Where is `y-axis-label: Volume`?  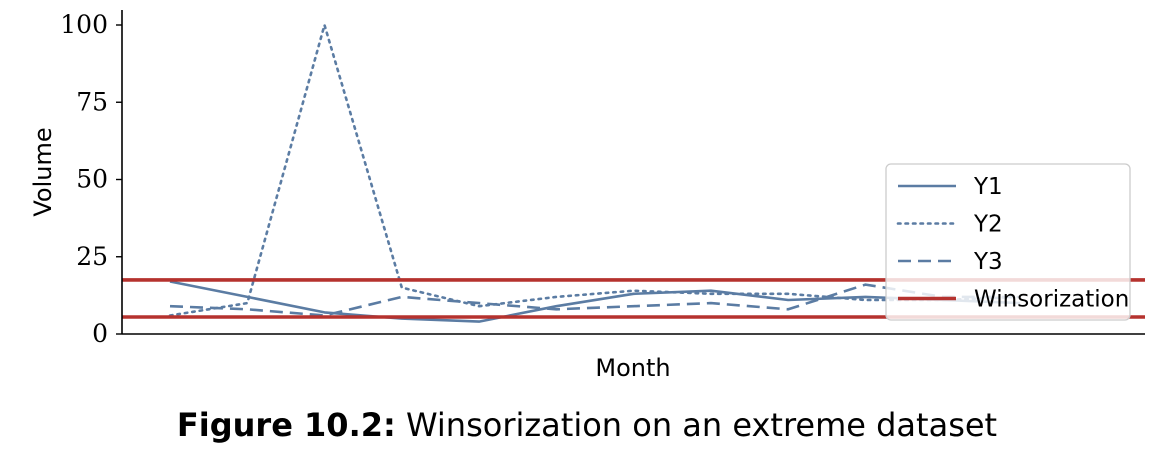
y-axis-label: Volume is located at coordinates (43, 171).